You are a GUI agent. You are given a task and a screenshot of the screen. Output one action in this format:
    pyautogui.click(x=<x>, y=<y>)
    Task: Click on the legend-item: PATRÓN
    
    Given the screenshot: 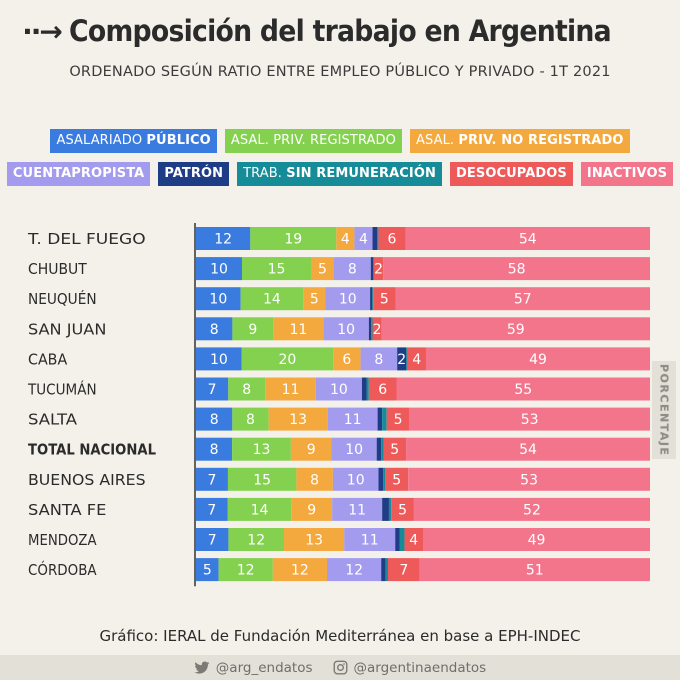 What is the action you would take?
    pyautogui.click(x=194, y=174)
    